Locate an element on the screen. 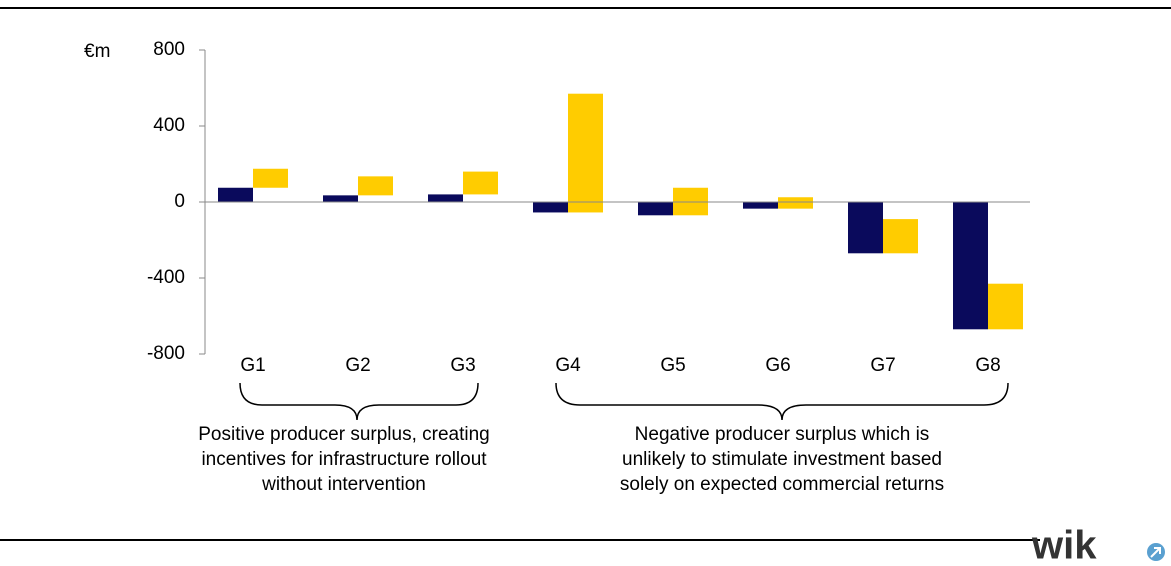 The width and height of the screenshot is (1171, 566). y-tick-label: -400 is located at coordinates (166, 277).